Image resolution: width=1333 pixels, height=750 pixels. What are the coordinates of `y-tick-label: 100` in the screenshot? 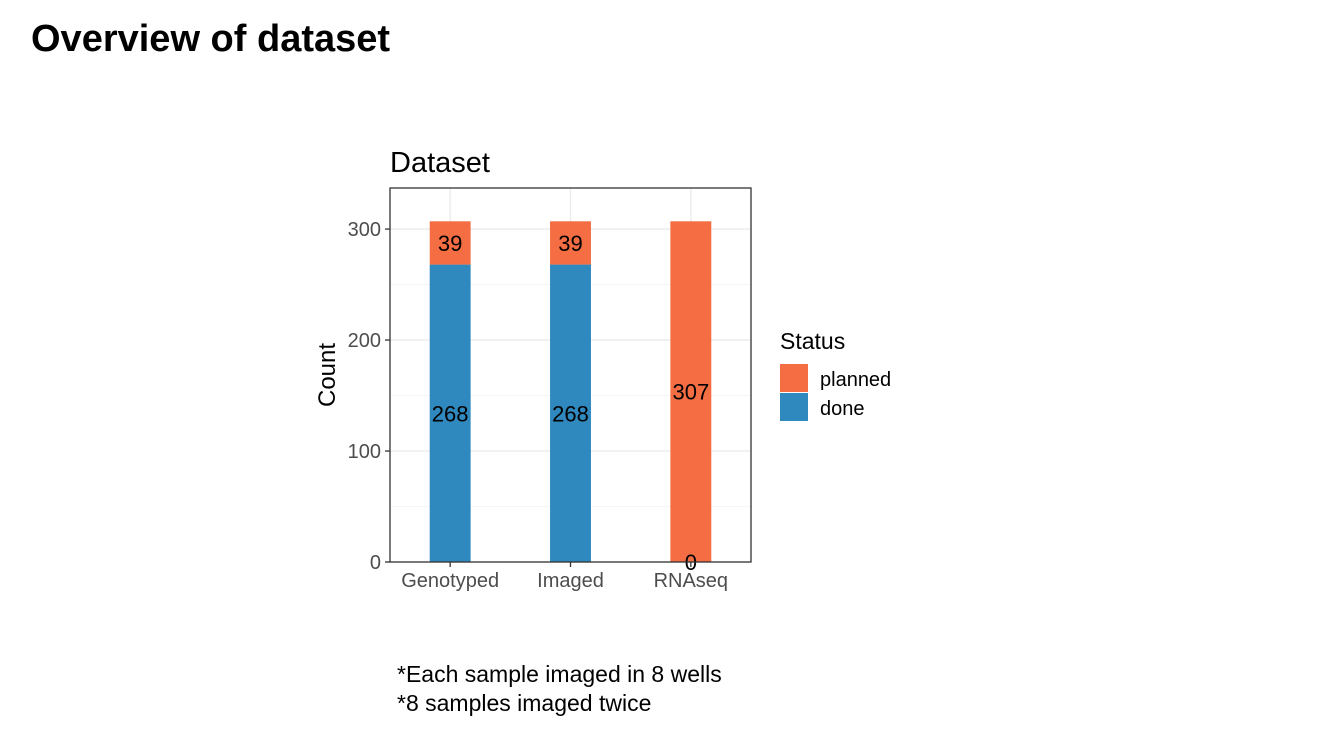 It's located at (364, 452).